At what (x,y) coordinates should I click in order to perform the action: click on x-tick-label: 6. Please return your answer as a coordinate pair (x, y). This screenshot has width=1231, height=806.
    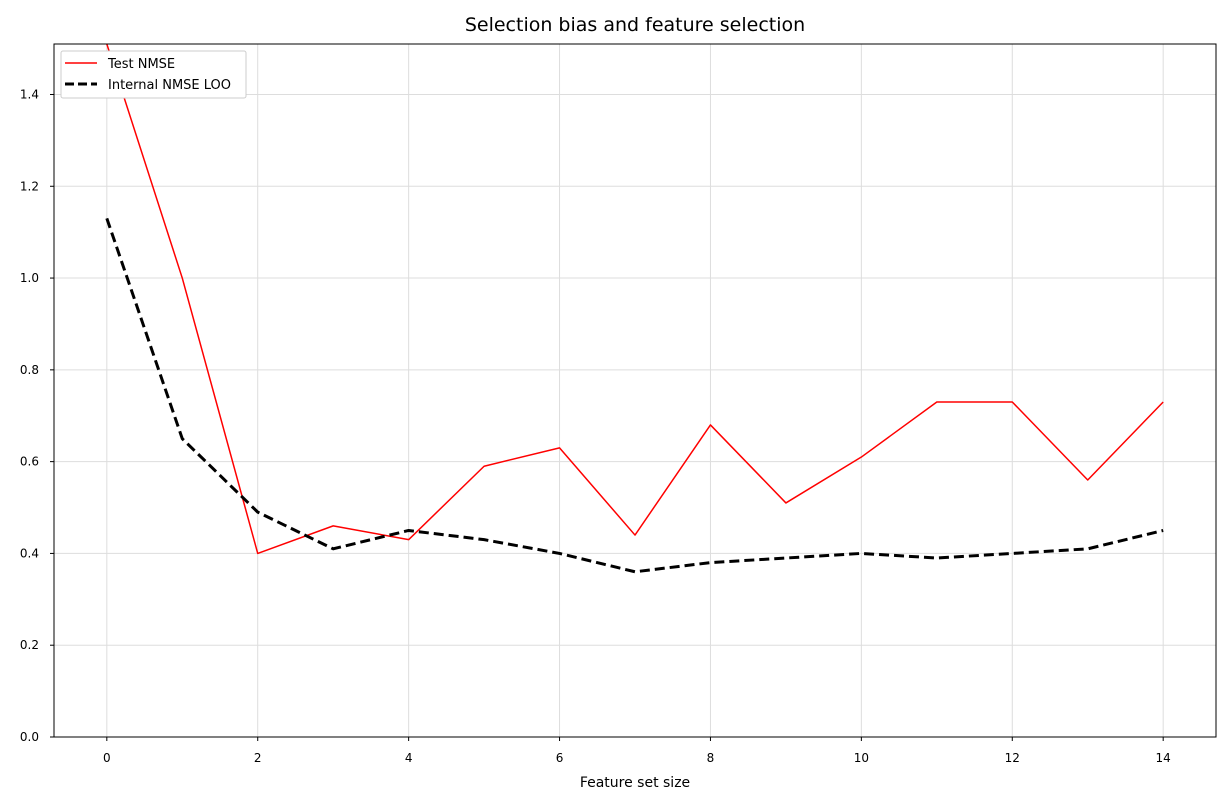
    Looking at the image, I should click on (560, 758).